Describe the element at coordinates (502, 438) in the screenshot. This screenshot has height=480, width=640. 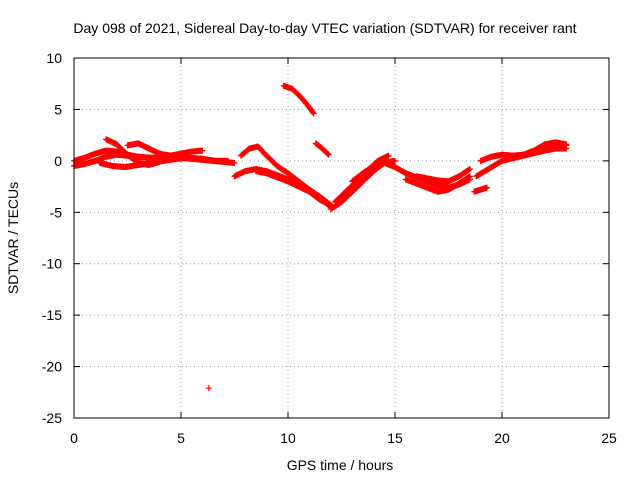
I see `x-tick-label: 20` at that location.